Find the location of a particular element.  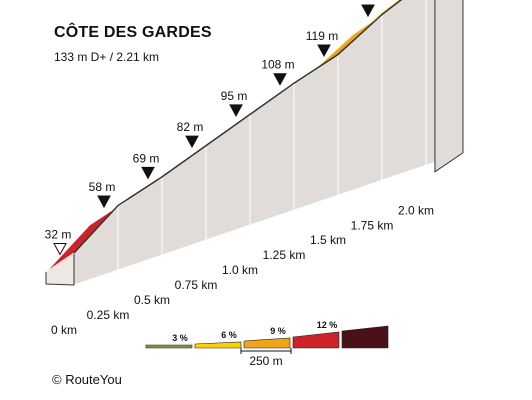

distance-tick-6: 1.5 km is located at coordinates (328, 240).